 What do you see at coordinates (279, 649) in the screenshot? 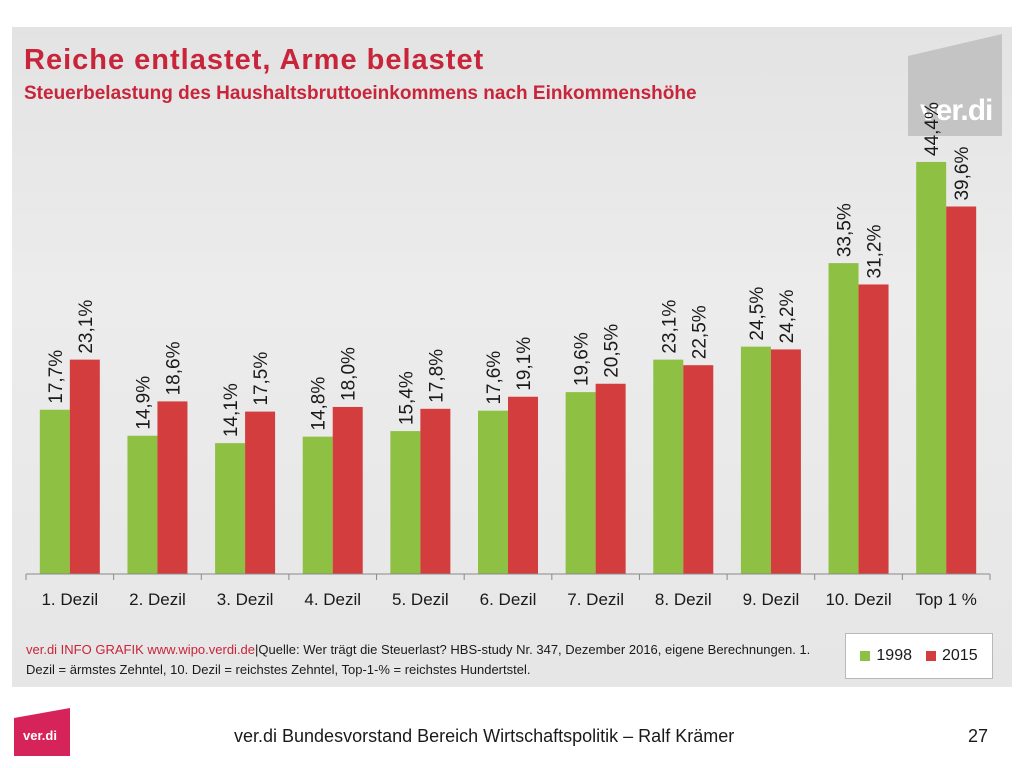
I see `source-quelle: Quelle:` at bounding box center [279, 649].